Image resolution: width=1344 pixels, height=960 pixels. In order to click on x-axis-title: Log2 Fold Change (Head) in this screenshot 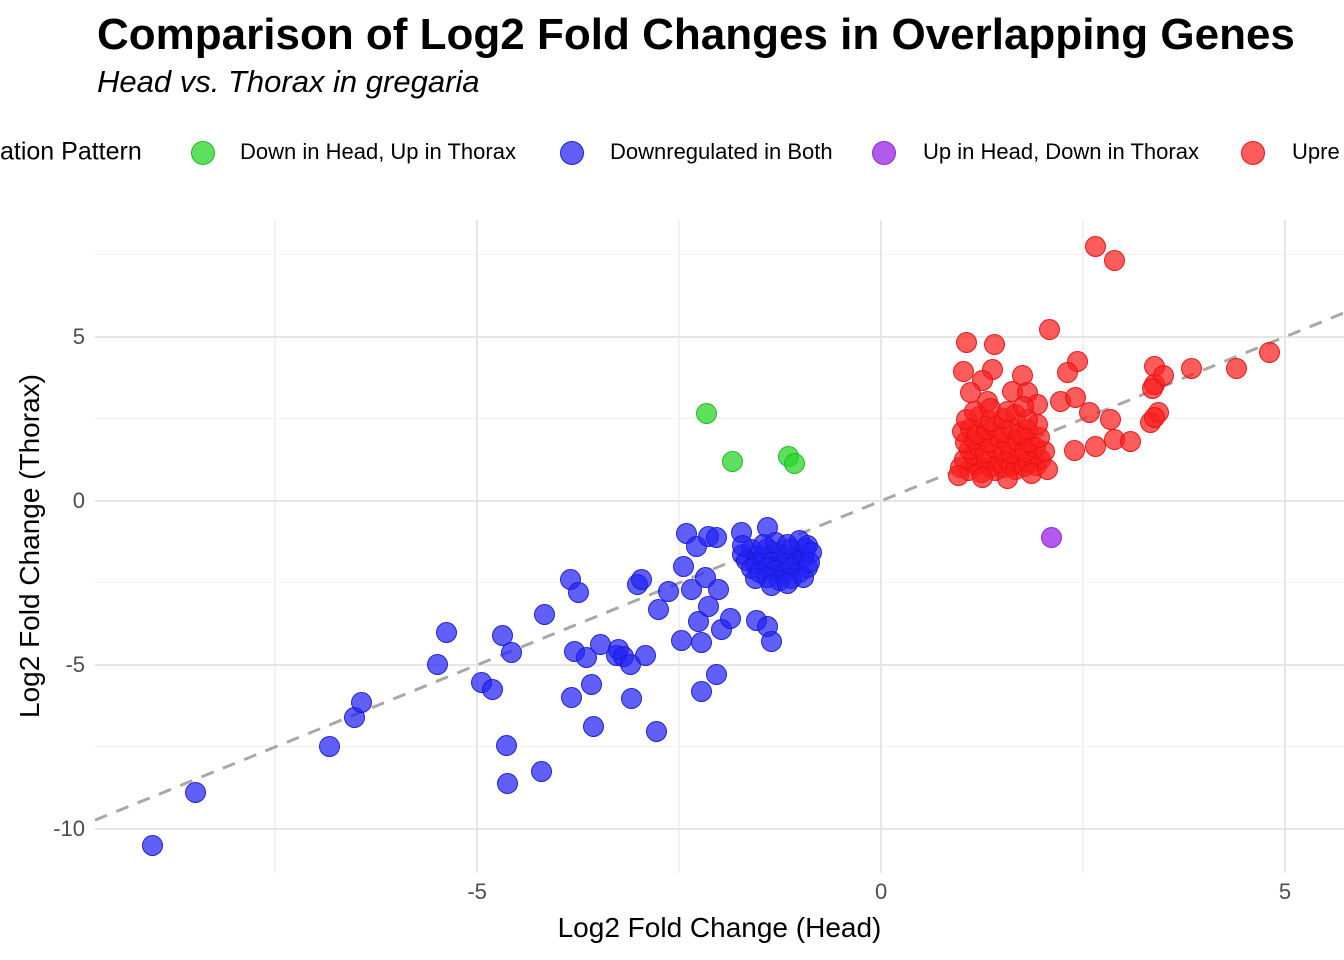, I will do `click(719, 927)`.